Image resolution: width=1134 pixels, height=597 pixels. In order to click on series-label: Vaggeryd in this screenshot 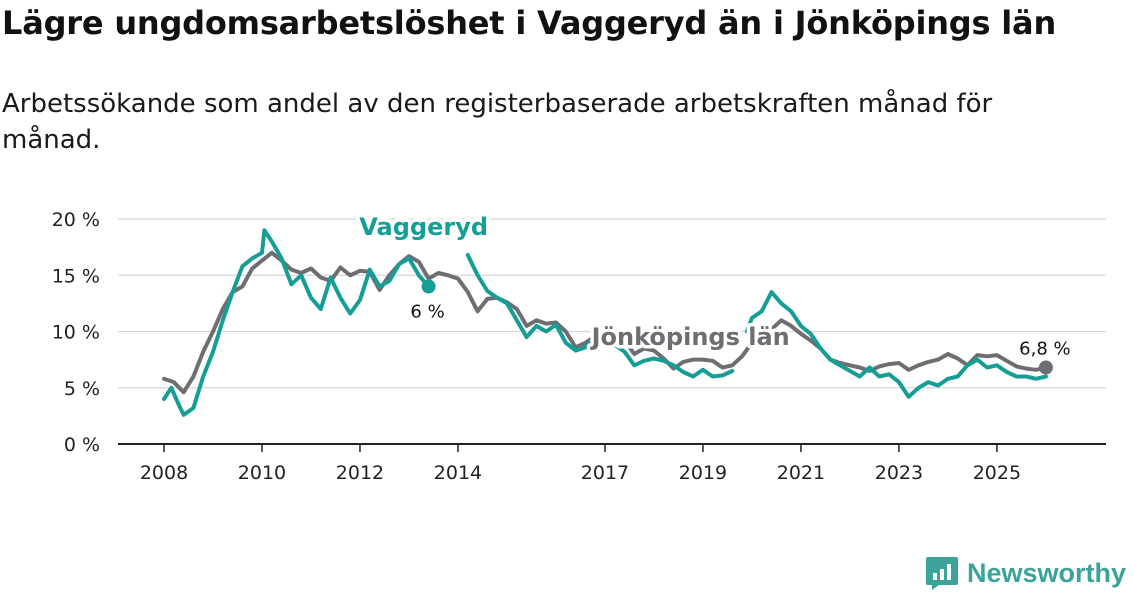, I will do `click(423, 227)`.